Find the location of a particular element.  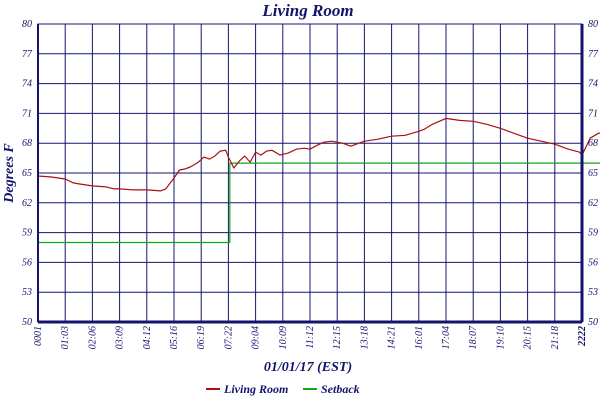

chart-title: Living Room is located at coordinates (307, 10).